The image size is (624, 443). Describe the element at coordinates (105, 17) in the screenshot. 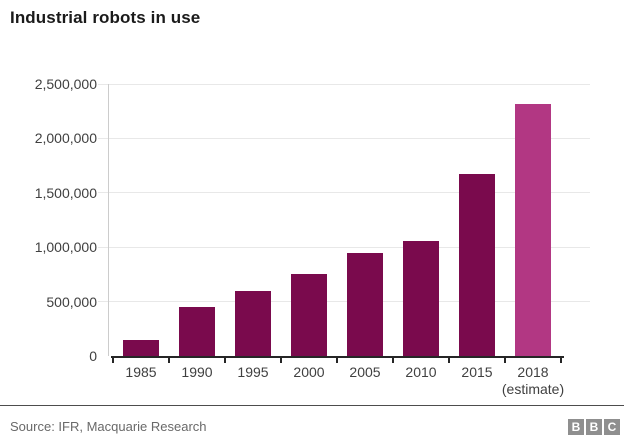

I see `chart-title: Industrial robots in use` at that location.